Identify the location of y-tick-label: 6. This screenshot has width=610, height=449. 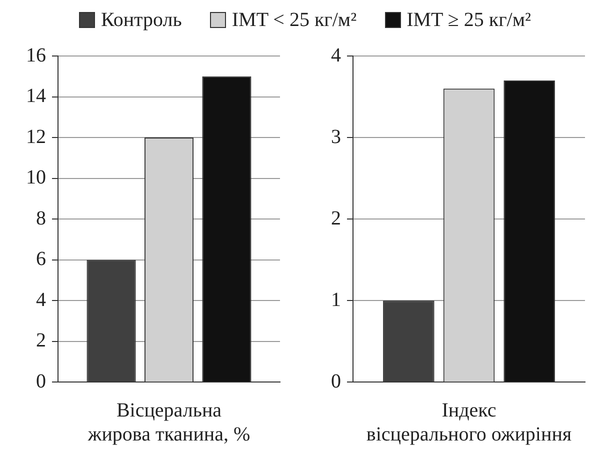
(41, 259).